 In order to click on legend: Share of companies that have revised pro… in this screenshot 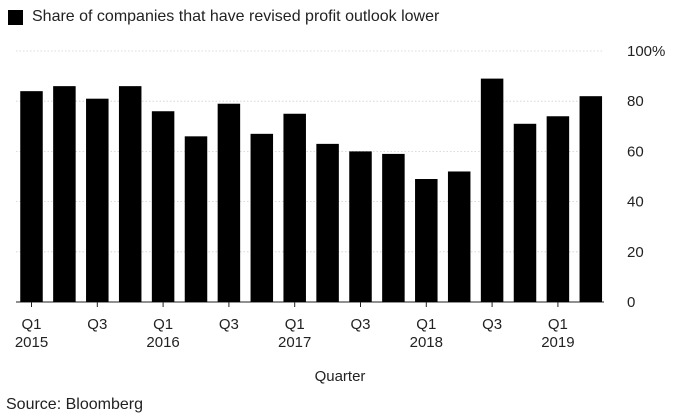, I will do `click(223, 17)`.